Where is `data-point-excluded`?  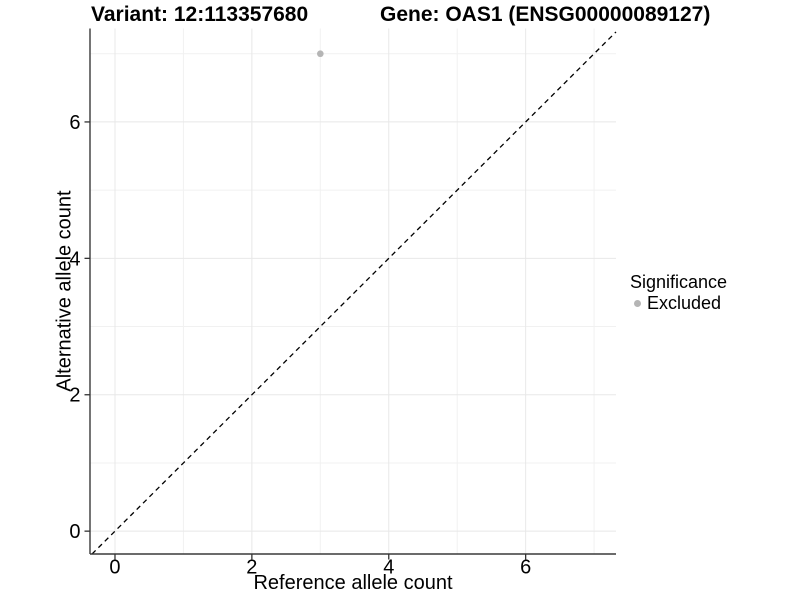 data-point-excluded is located at coordinates (320, 54).